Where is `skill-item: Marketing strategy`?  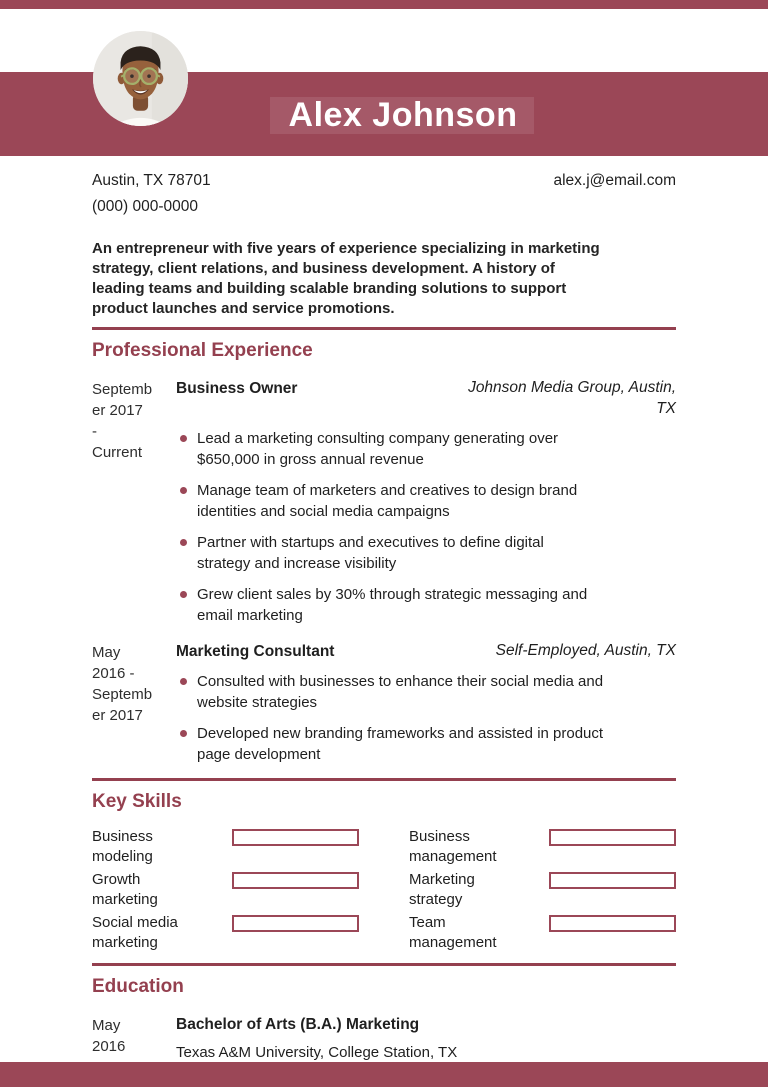 skill-item: Marketing strategy is located at coordinates (542, 890).